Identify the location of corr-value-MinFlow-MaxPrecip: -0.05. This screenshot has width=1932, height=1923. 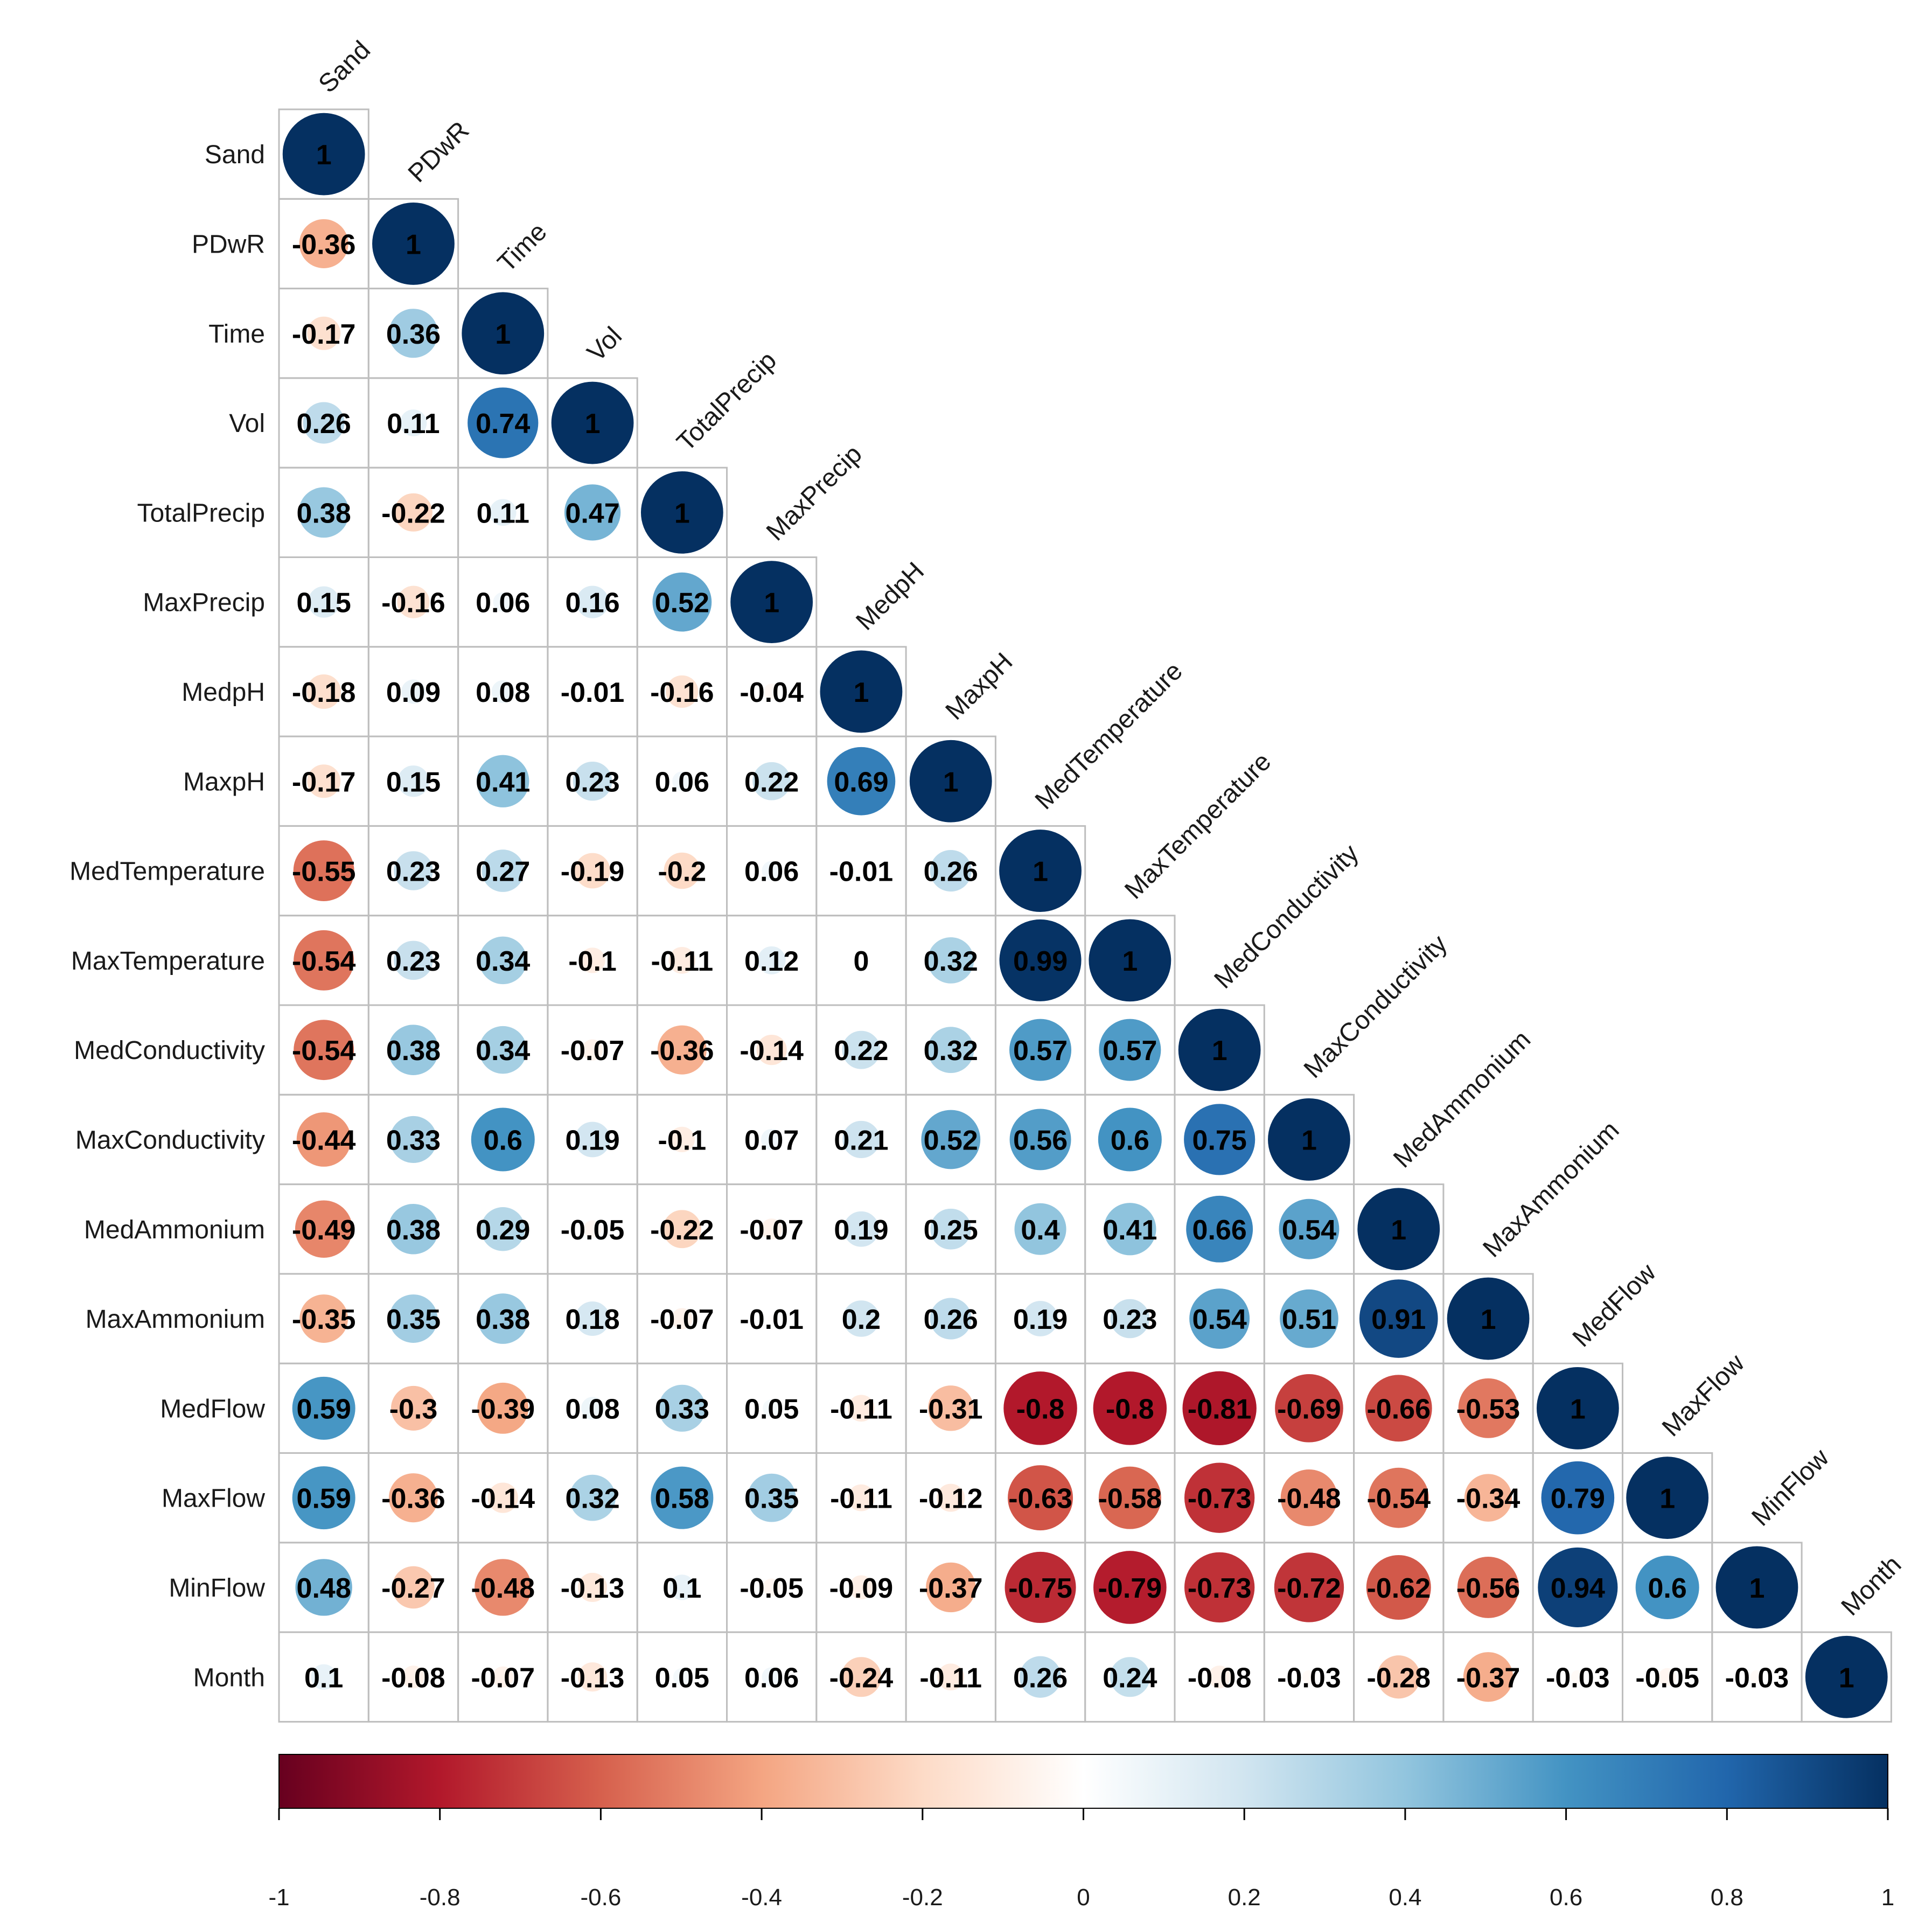
(772, 1588).